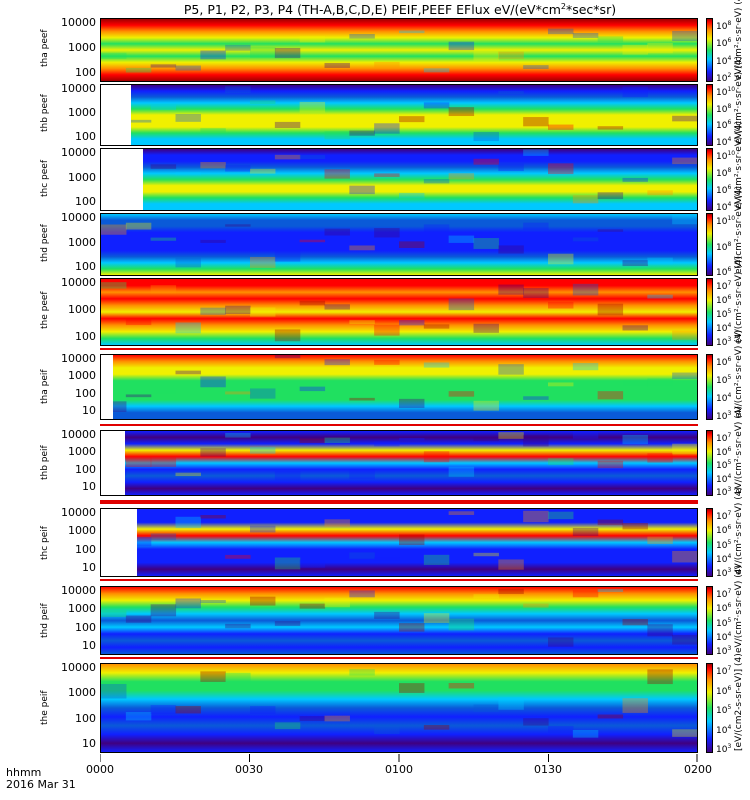 This screenshot has width=750, height=800. What do you see at coordinates (739, 530) in the screenshot?
I see `colorbar-unit-label: eV/(cm²·s·sr·eV) (4)` at bounding box center [739, 530].